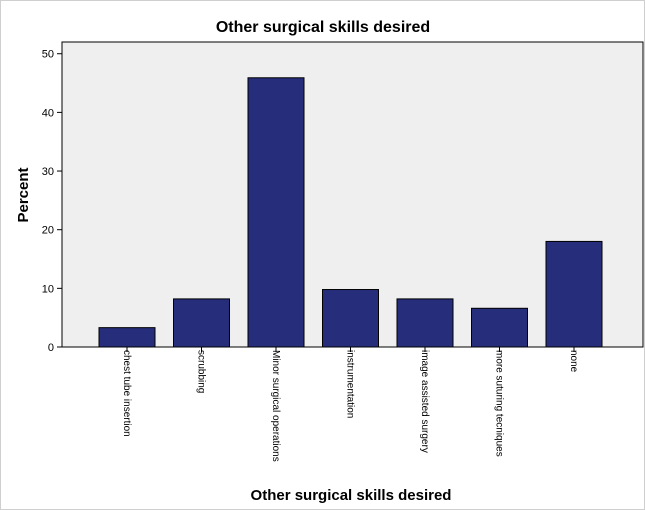 This screenshot has height=510, width=645. I want to click on y-axis: 0 10 20 30 40 50, so click(52, 201).